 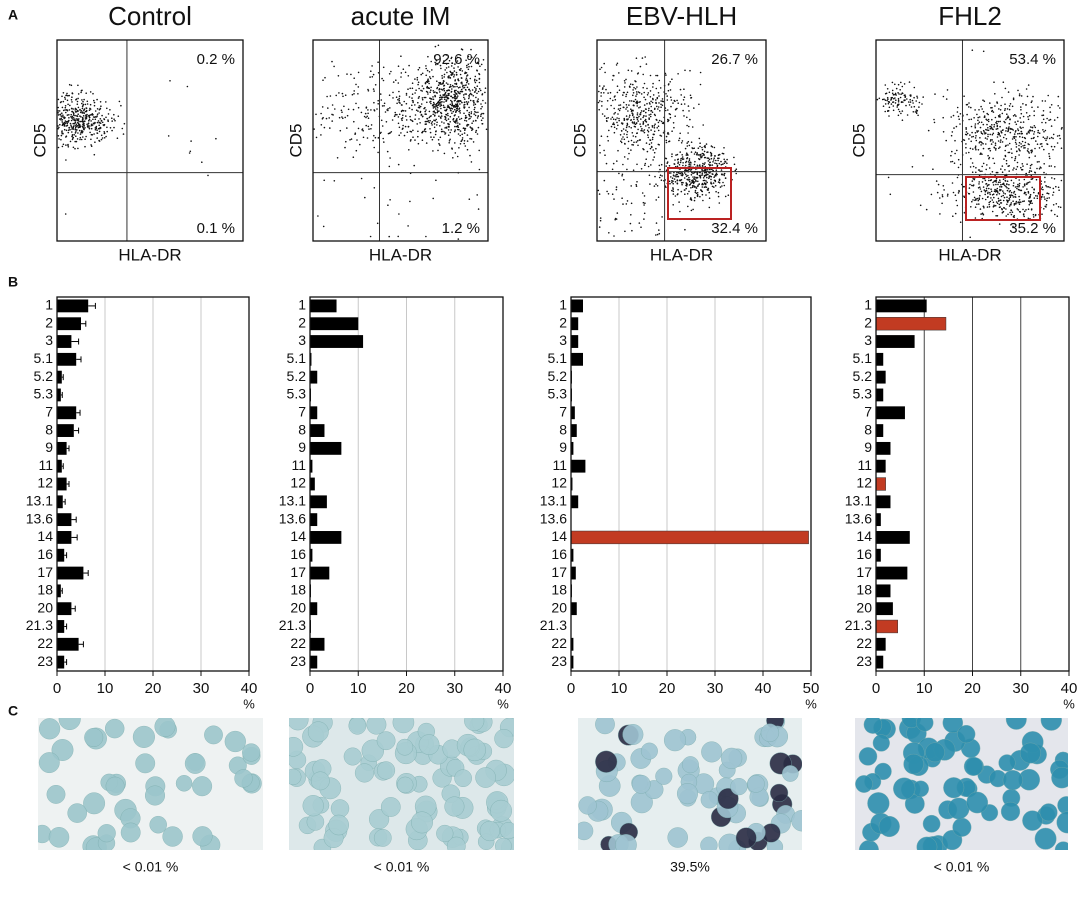 I want to click on y-tick-label: 3, so click(x=302, y=340).